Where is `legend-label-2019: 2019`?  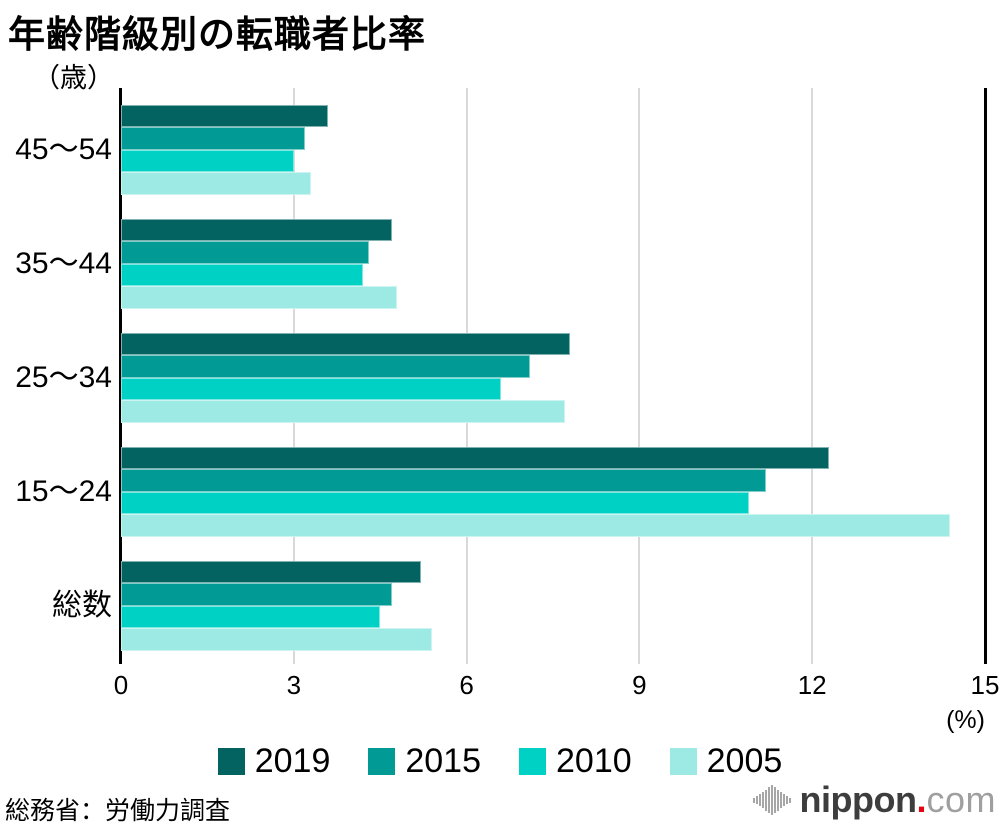
legend-label-2019: 2019 is located at coordinates (292, 761).